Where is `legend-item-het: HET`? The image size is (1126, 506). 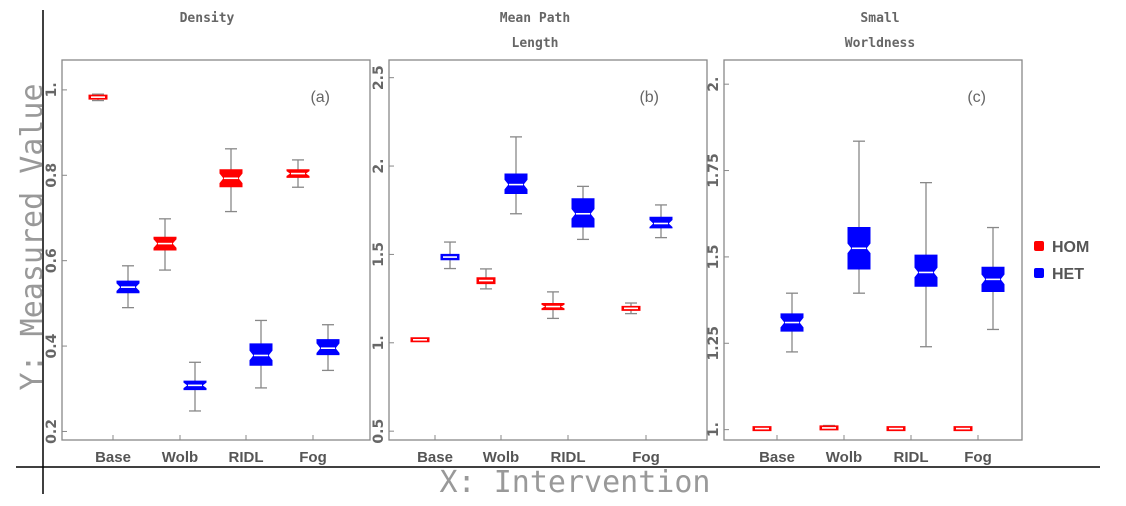 legend-item-het: HET is located at coordinates (1059, 274).